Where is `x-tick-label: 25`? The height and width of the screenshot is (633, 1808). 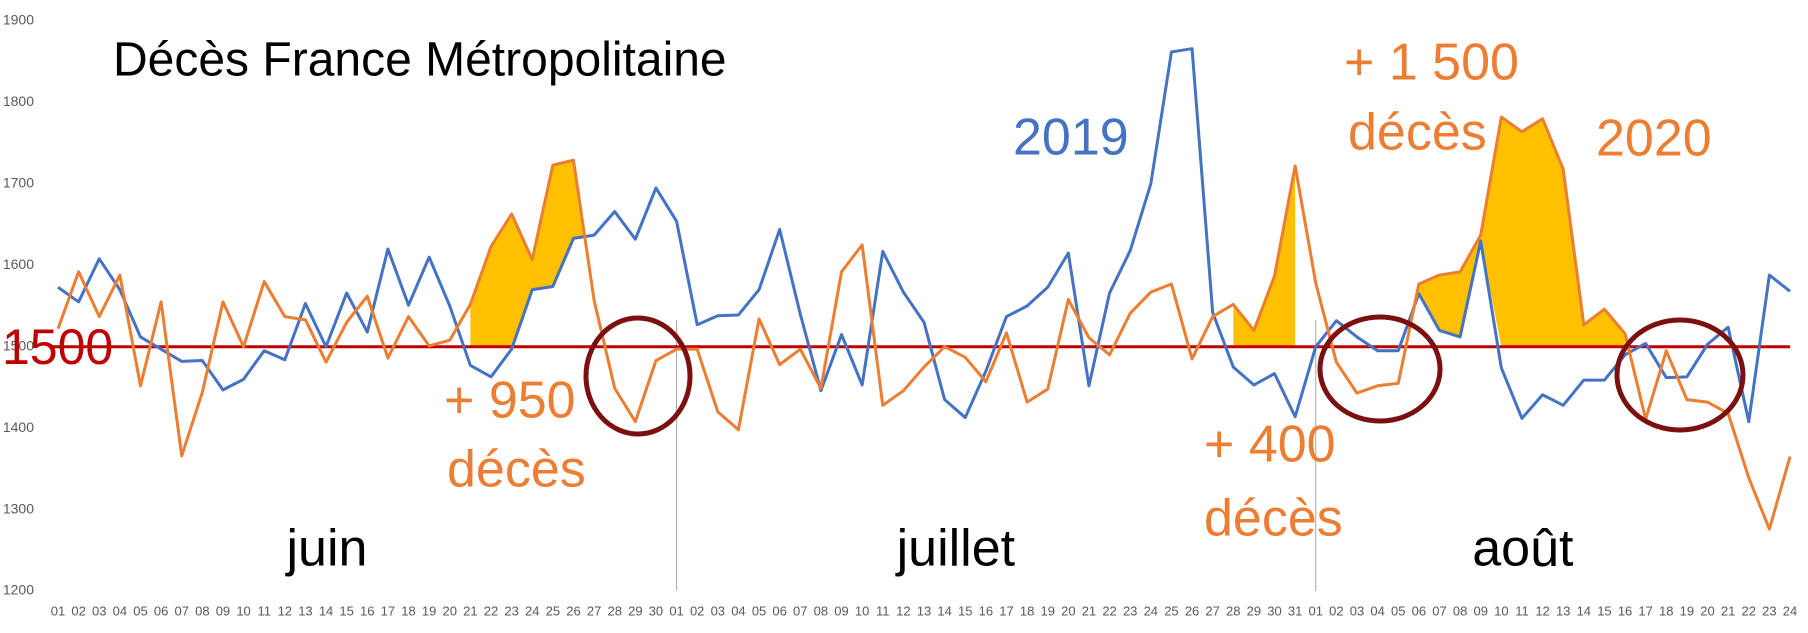
x-tick-label: 25 is located at coordinates (553, 610).